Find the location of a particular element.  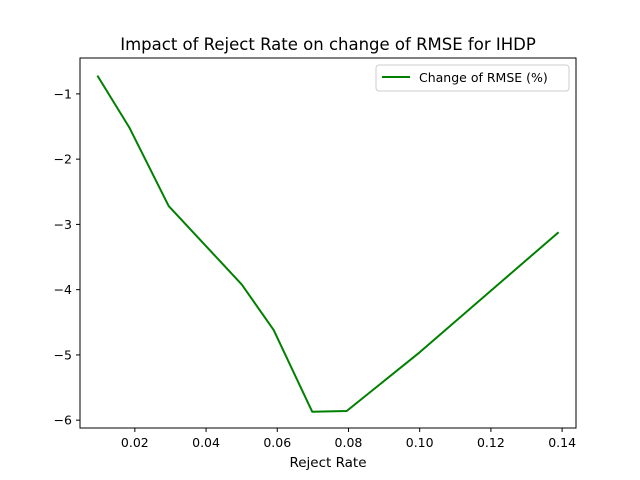

legend: Change of RMSE (%) is located at coordinates (472, 78).